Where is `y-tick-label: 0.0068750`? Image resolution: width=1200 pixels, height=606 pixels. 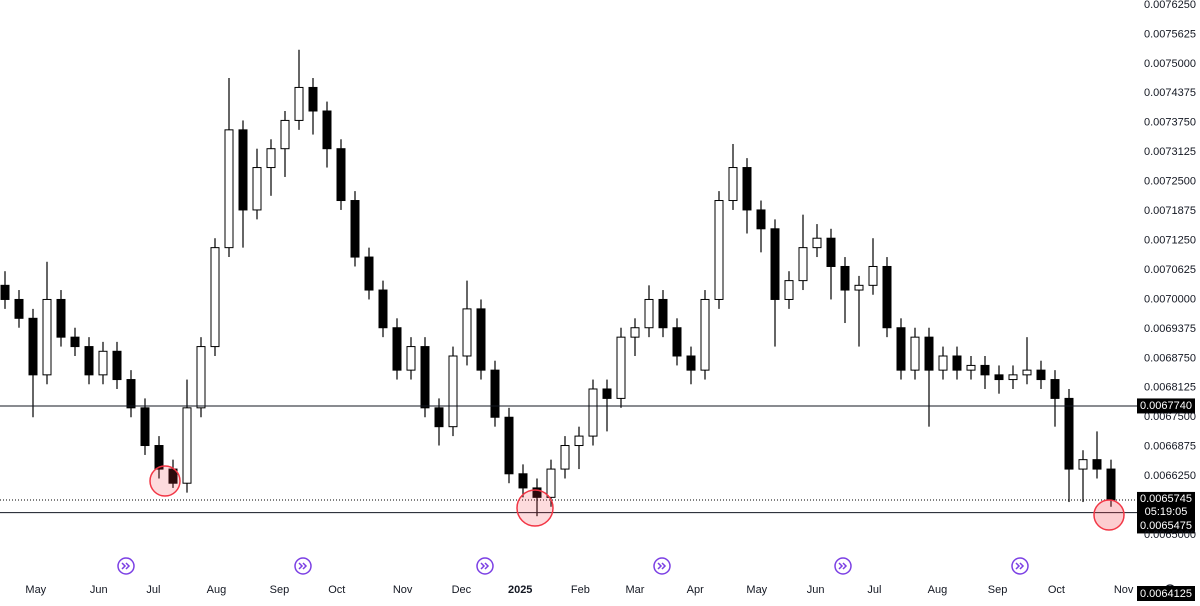
y-tick-label: 0.0068750 is located at coordinates (1170, 358).